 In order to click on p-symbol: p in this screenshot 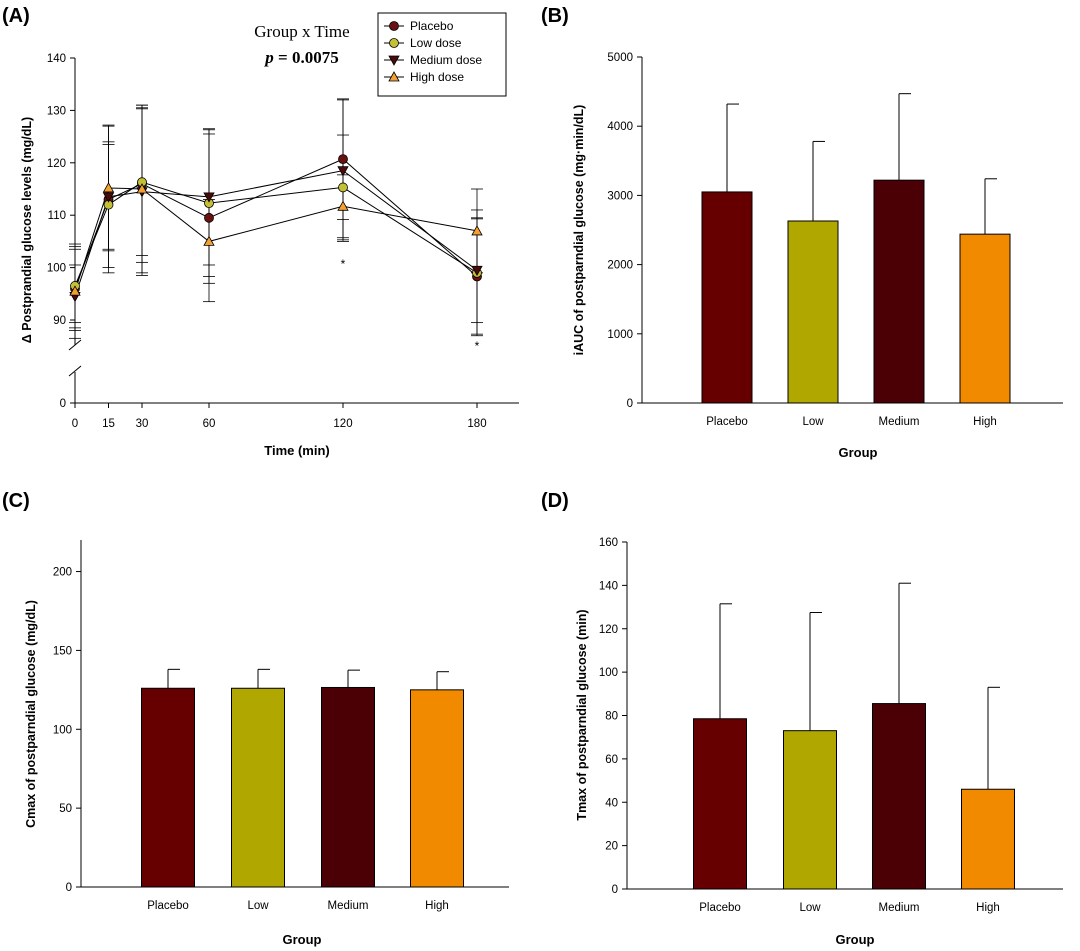, I will do `click(268, 57)`.